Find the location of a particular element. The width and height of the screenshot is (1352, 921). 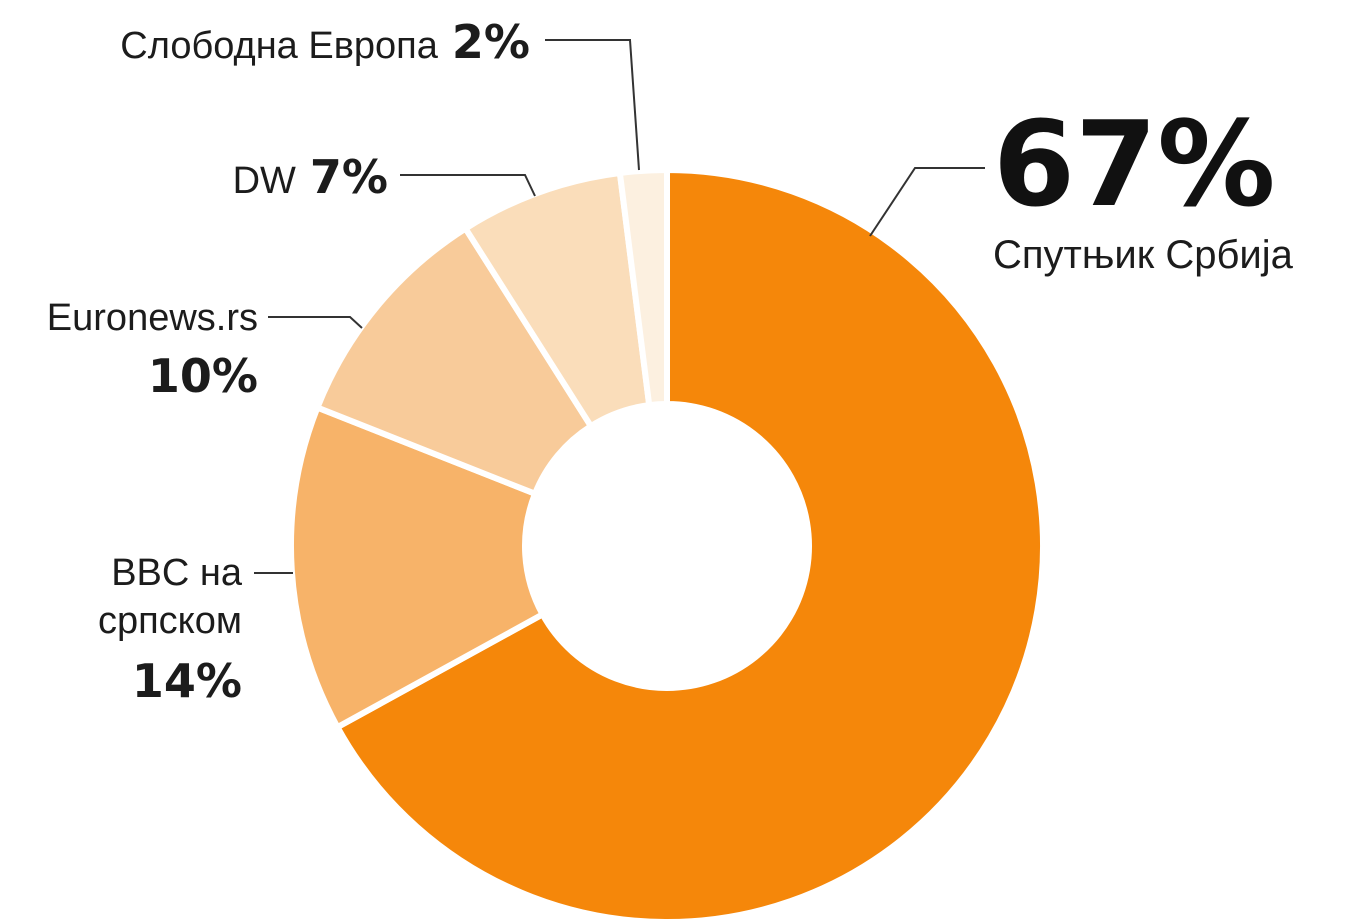

donut-slice-slobodna is located at coordinates (643, 288).